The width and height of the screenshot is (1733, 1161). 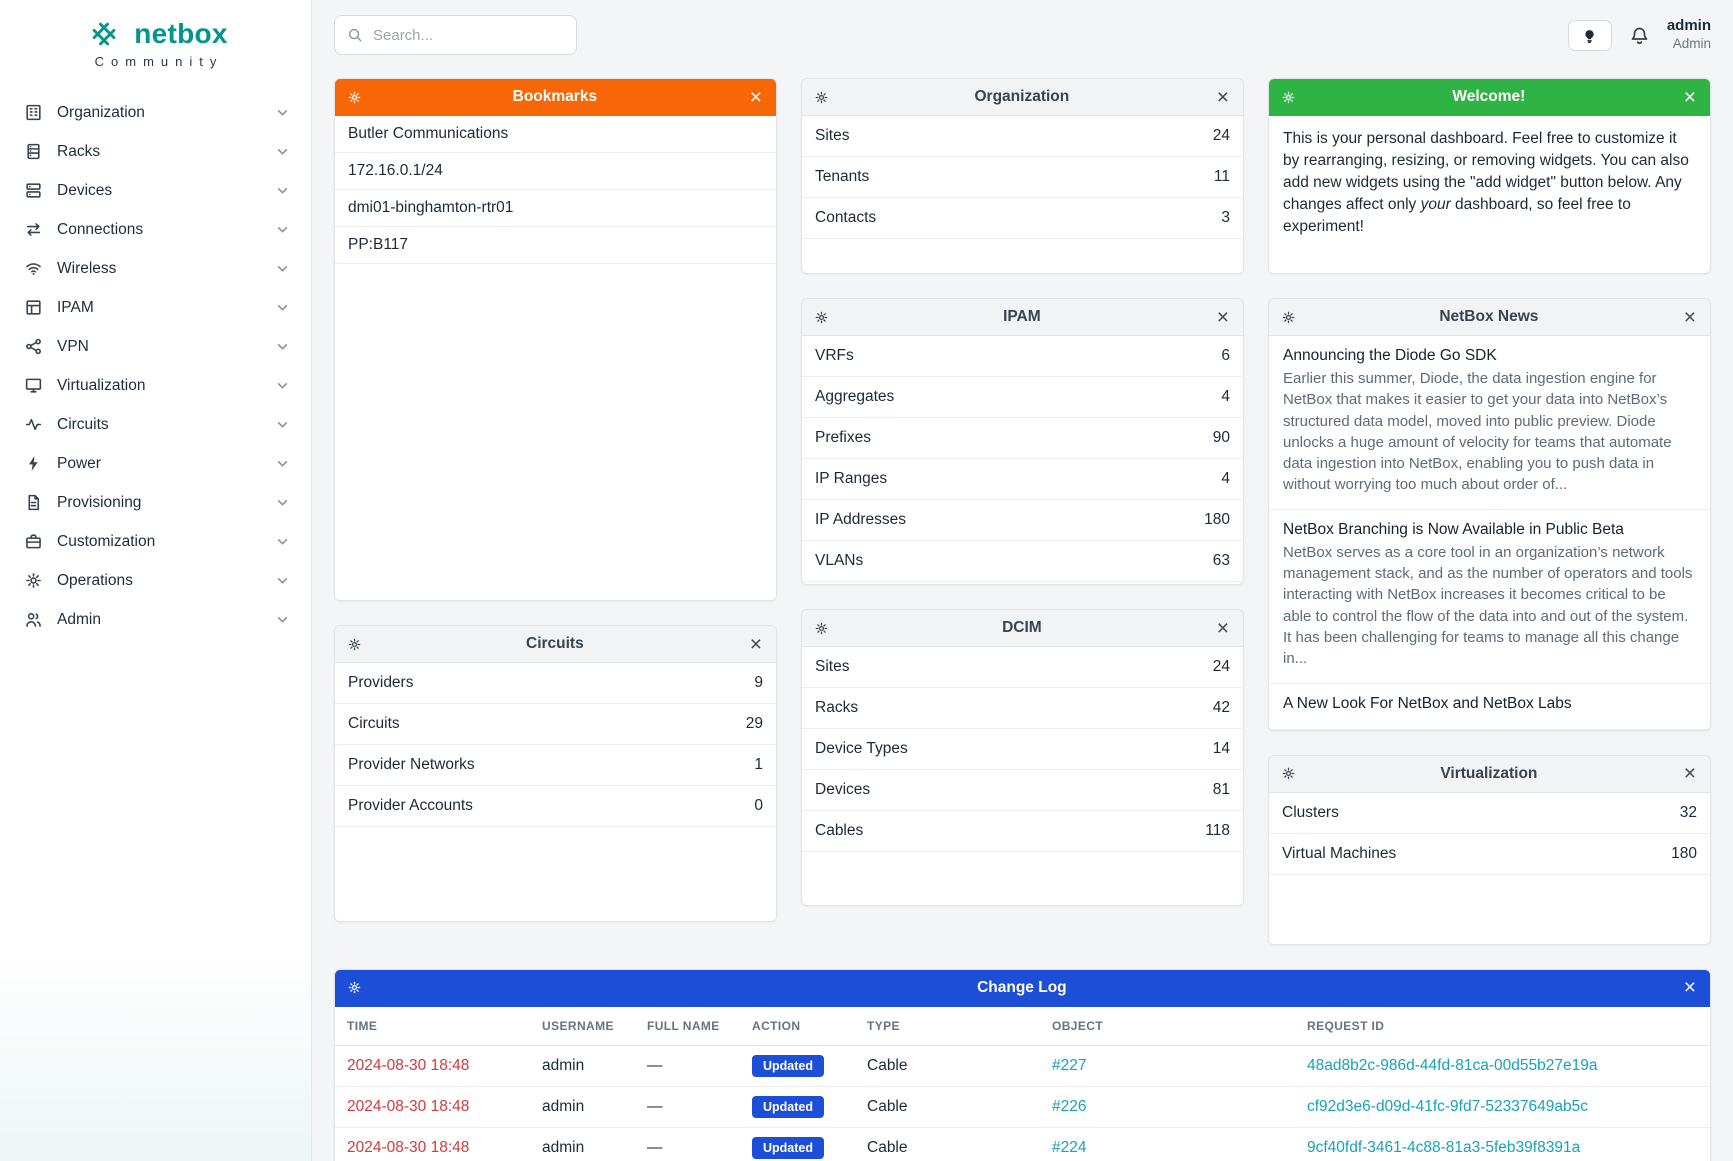 I want to click on bookmark-link: dmi01-binghamton-rtr01, so click(x=555, y=208).